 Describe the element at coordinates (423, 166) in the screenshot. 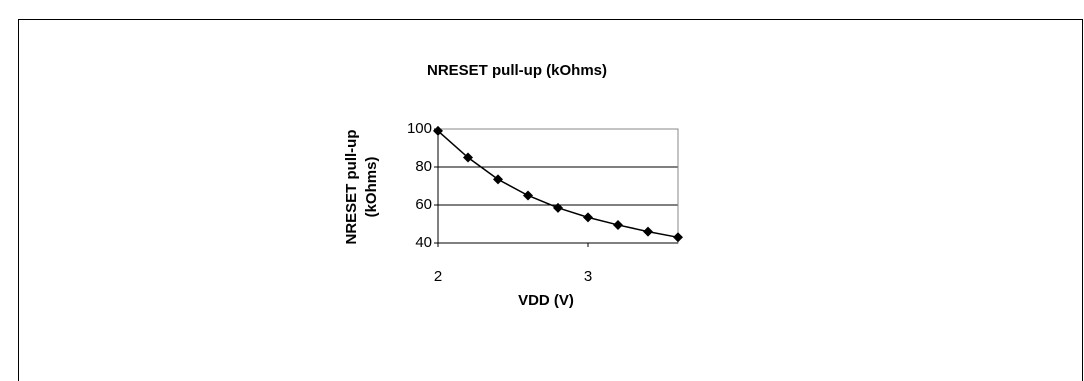

I see `y-tick-label: 80` at that location.